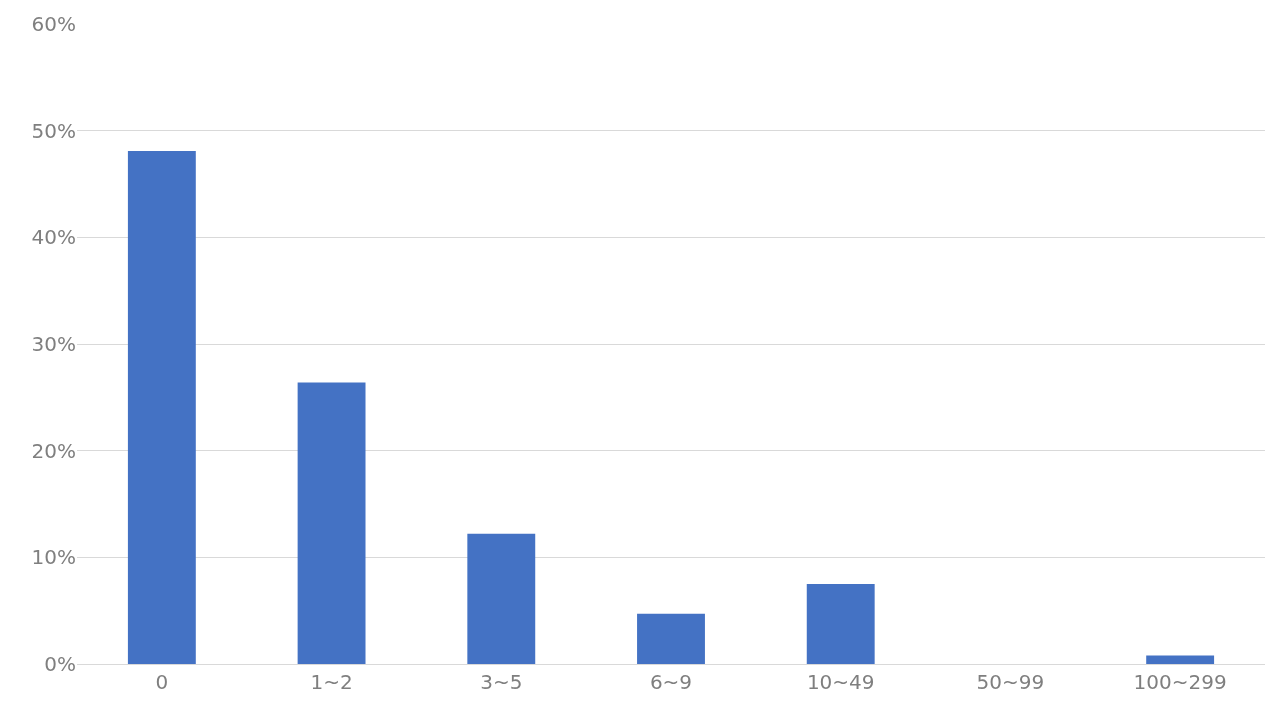 The width and height of the screenshot is (1280, 720). Describe the element at coordinates (671, 682) in the screenshot. I see `x-tick-label: 6~9` at that location.